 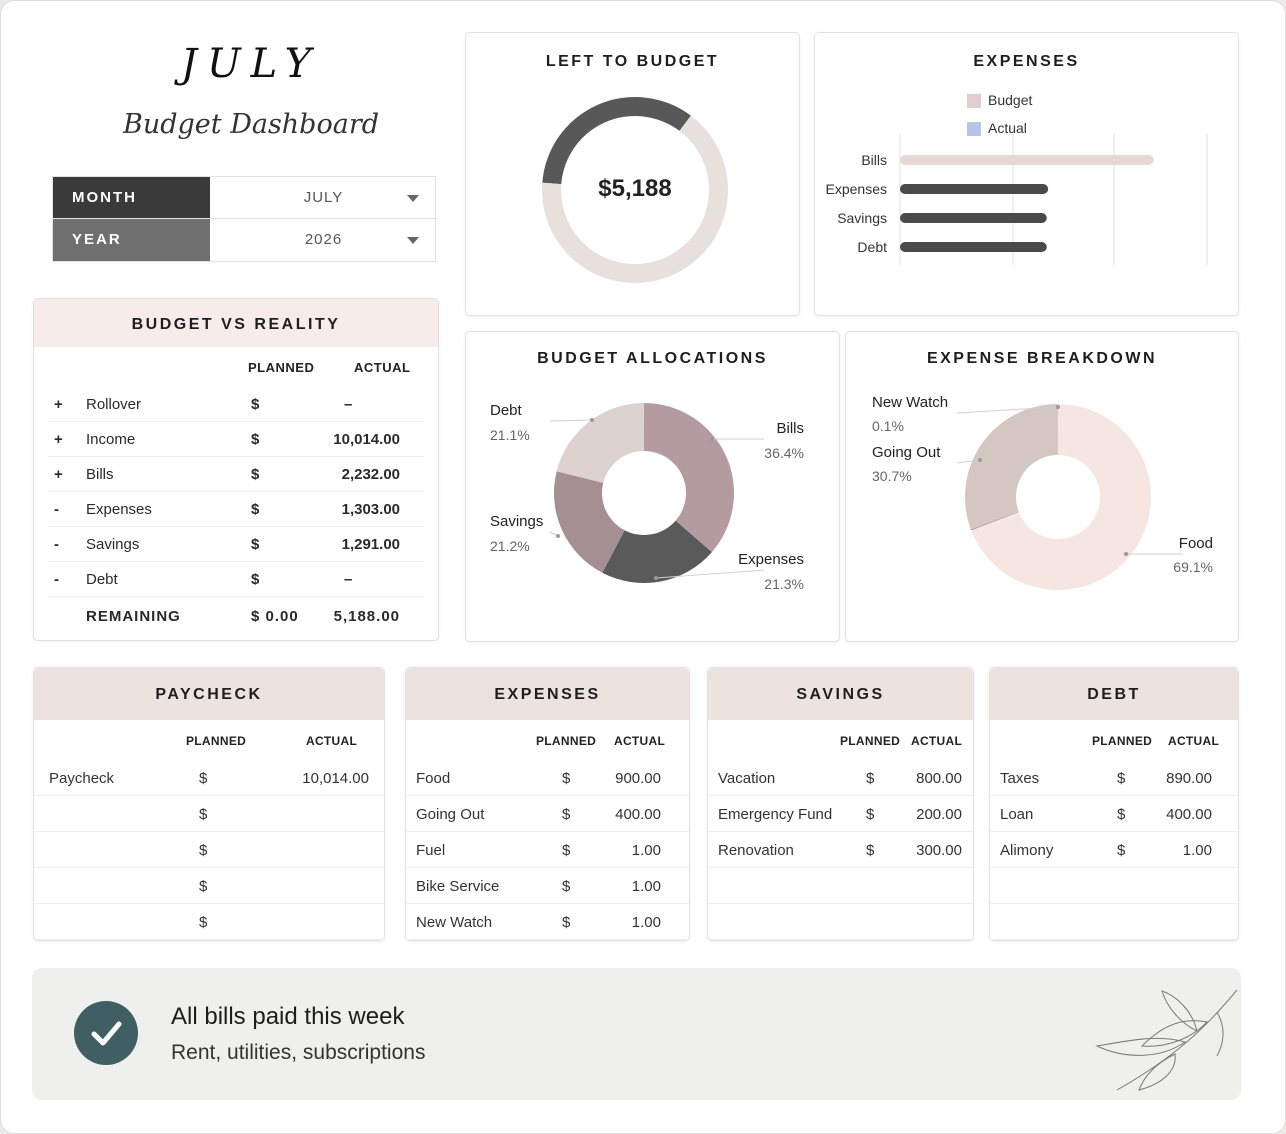 I want to click on dashboard-subtitle: Budget Dashboard, so click(x=251, y=124).